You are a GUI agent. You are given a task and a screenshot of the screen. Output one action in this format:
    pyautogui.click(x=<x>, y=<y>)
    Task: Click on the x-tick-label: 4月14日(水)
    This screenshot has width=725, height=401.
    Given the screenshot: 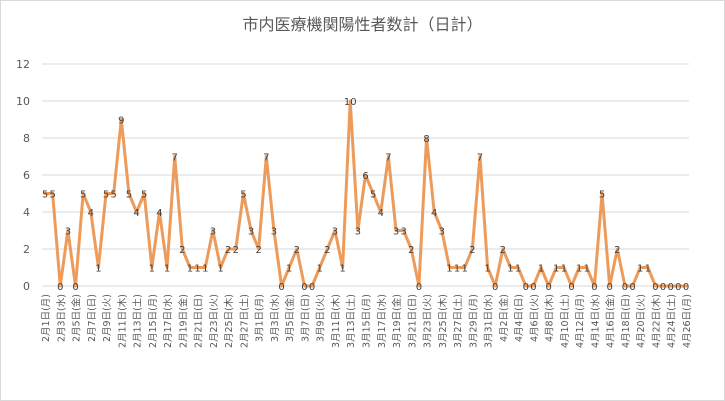 What is the action you would take?
    pyautogui.click(x=595, y=321)
    